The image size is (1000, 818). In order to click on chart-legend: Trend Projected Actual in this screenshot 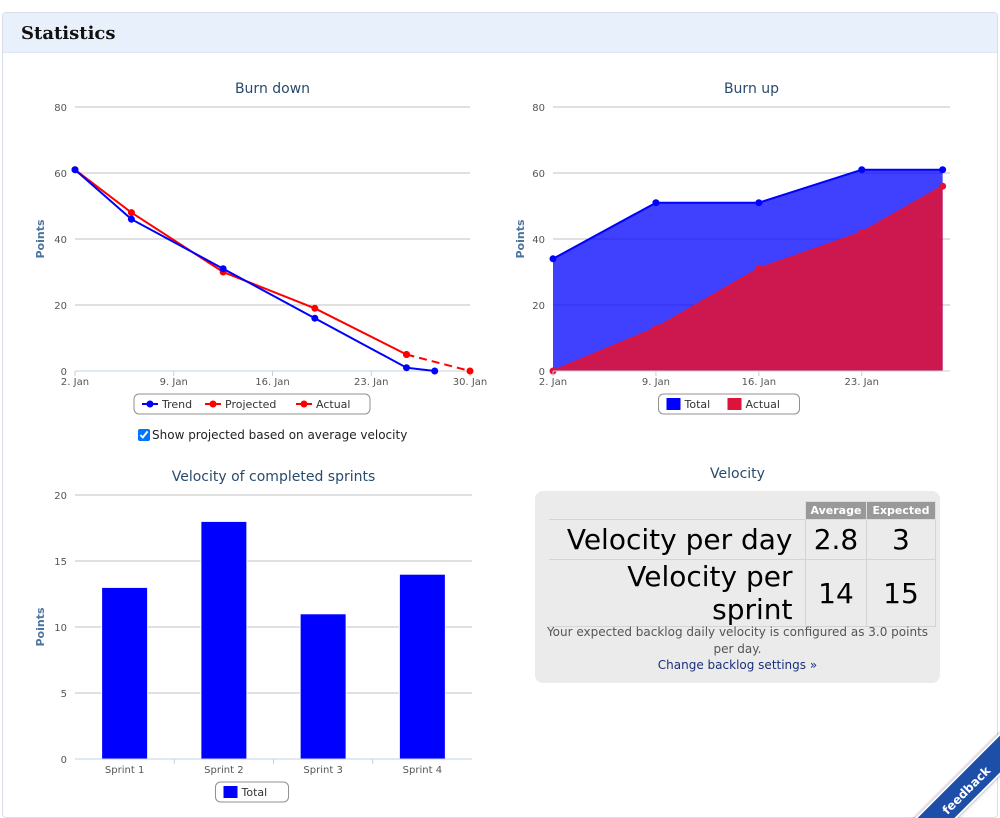, I will do `click(252, 404)`.